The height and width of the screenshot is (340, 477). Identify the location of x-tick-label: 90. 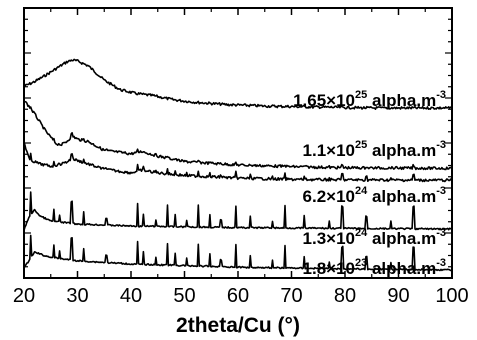
(398, 296).